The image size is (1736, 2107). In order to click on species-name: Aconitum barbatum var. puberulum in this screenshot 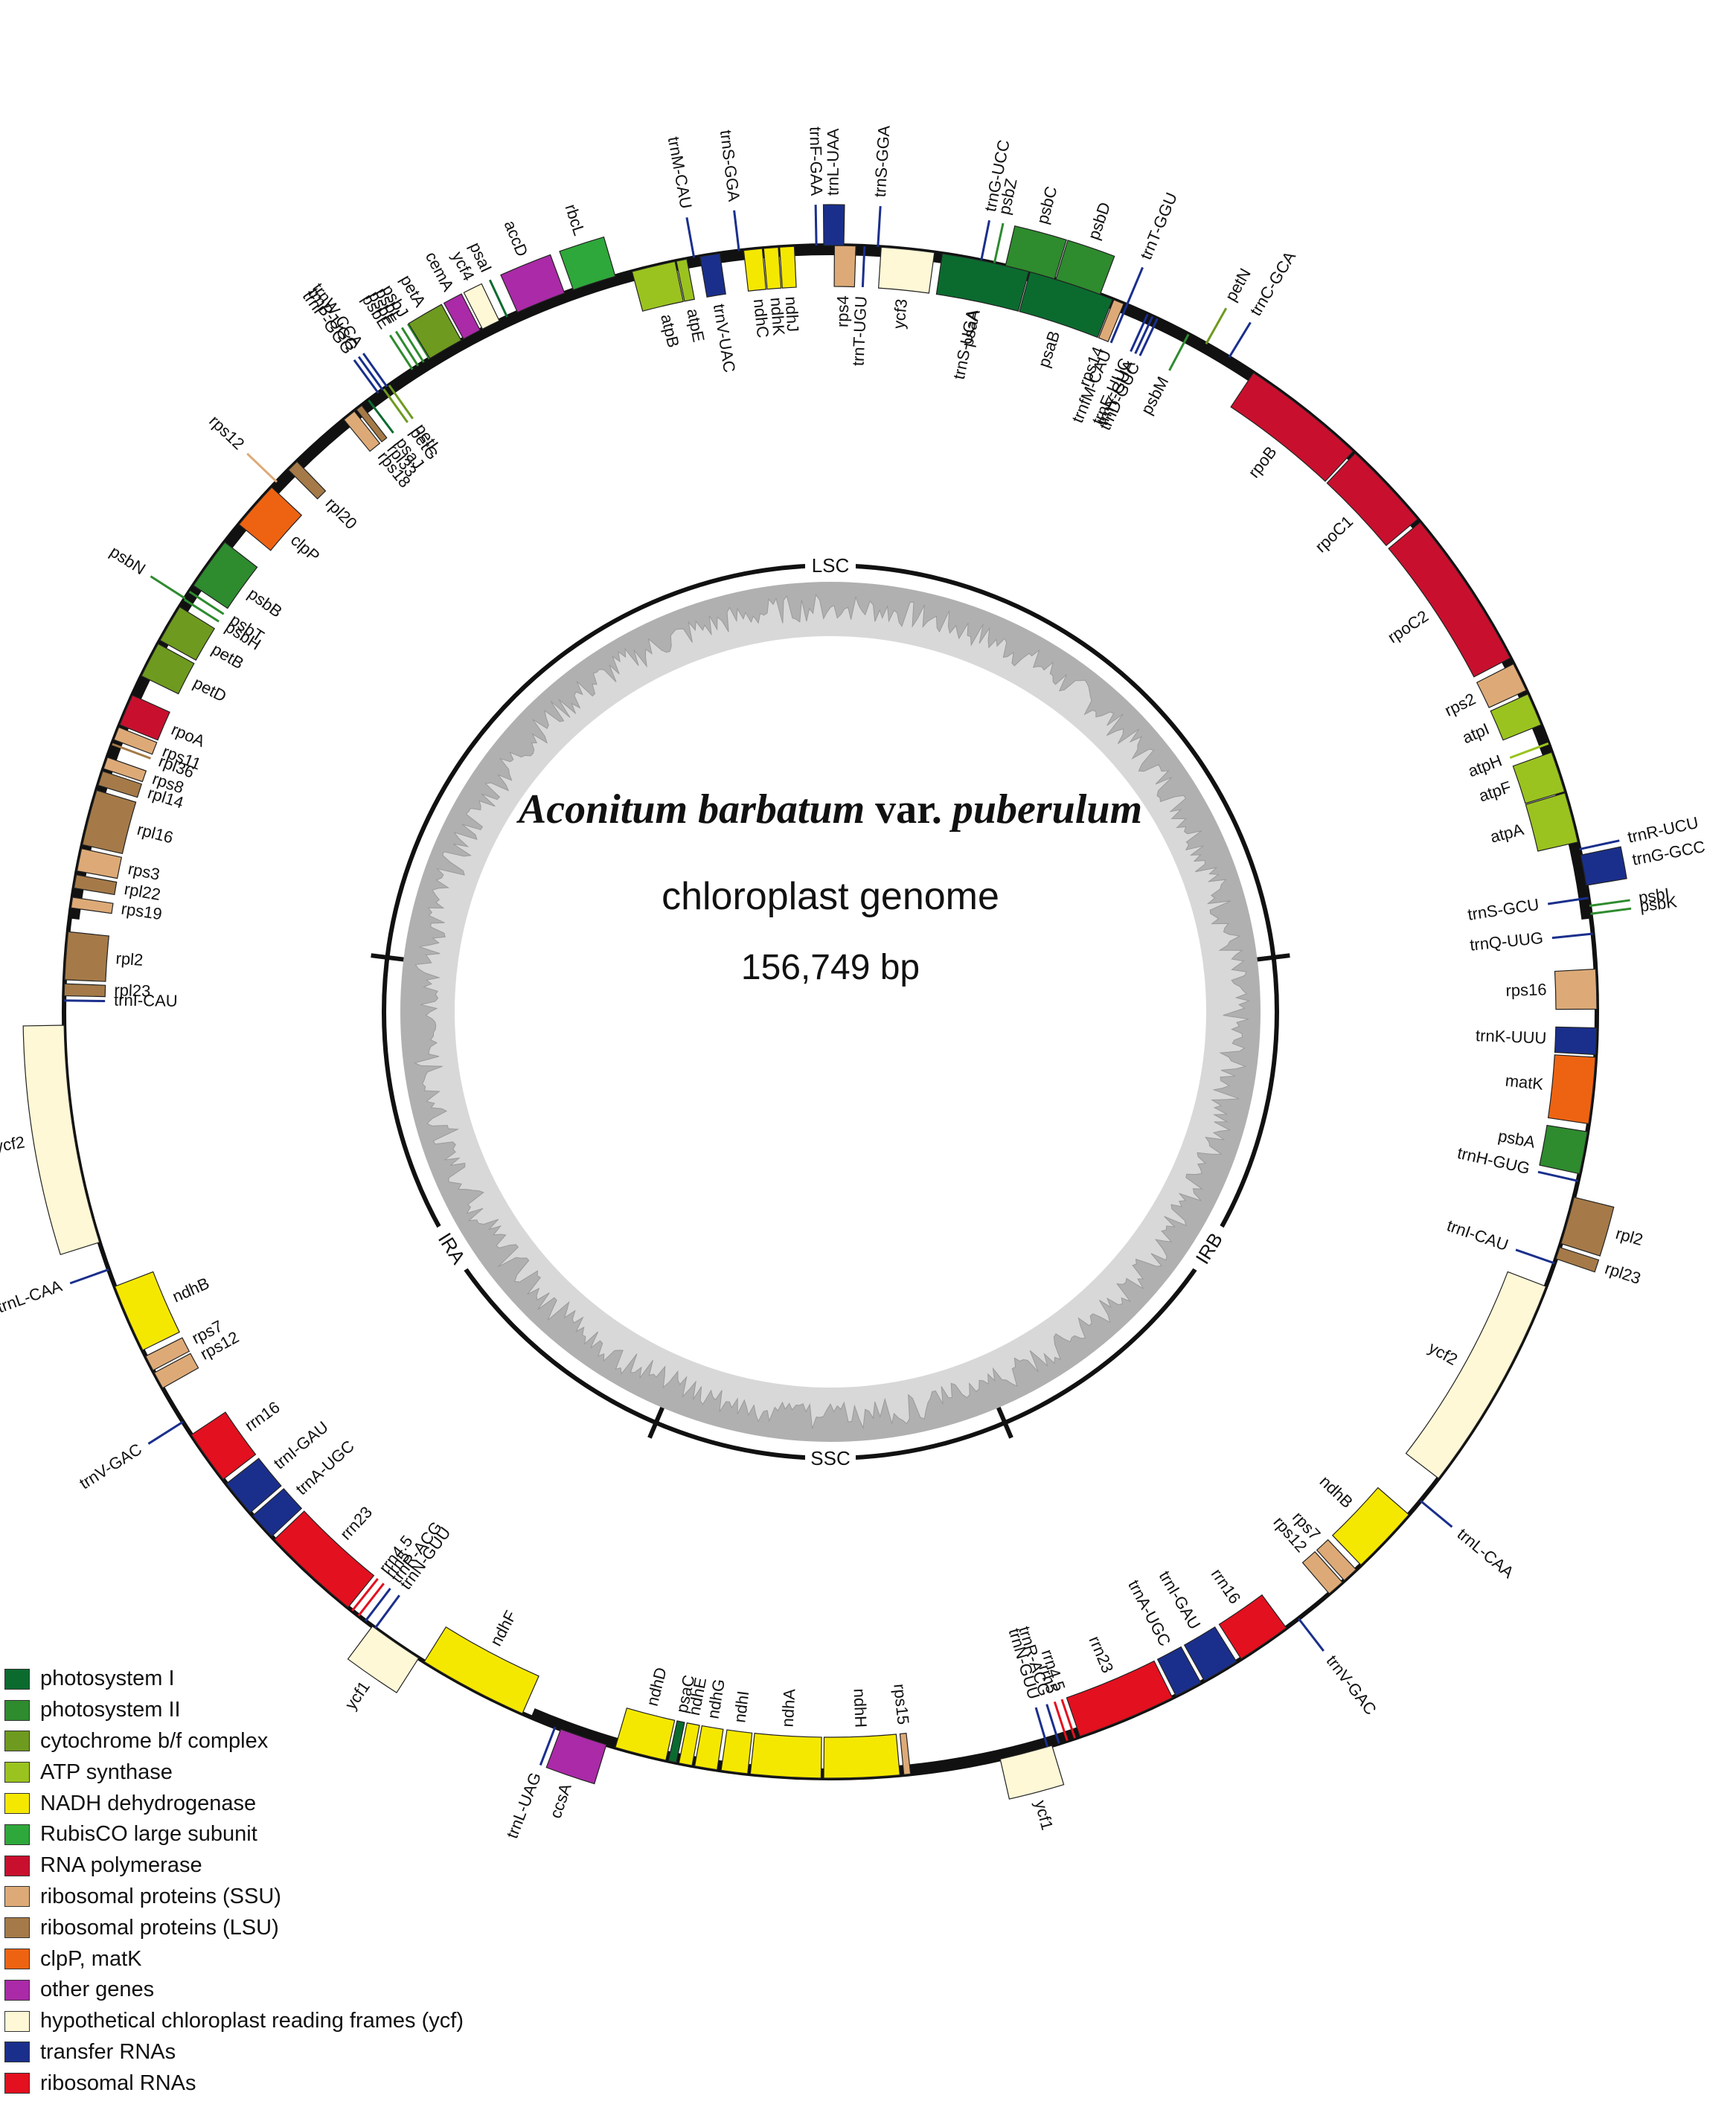, I will do `click(829, 809)`.